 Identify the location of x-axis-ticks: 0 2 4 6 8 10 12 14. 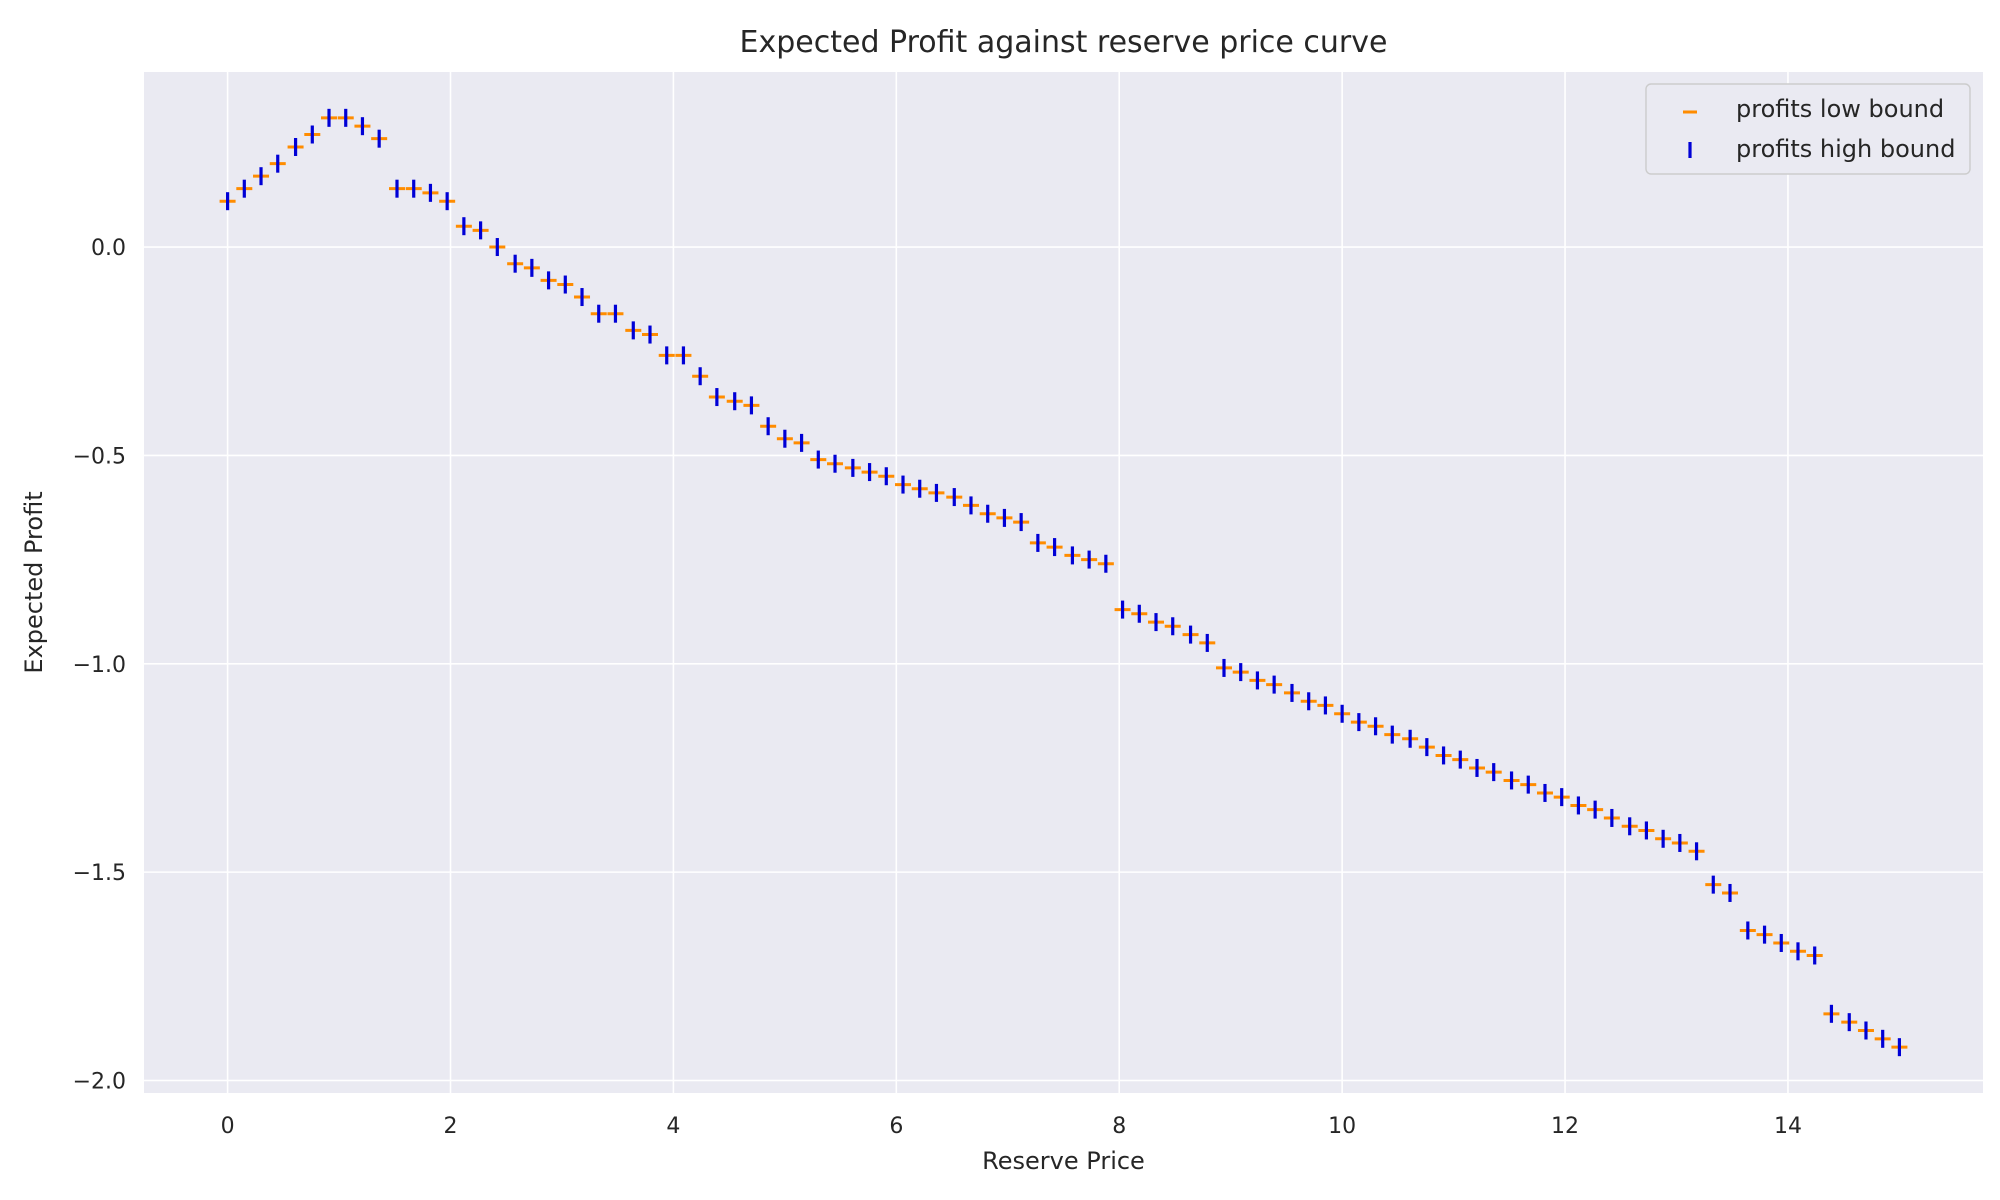
(1011, 1126).